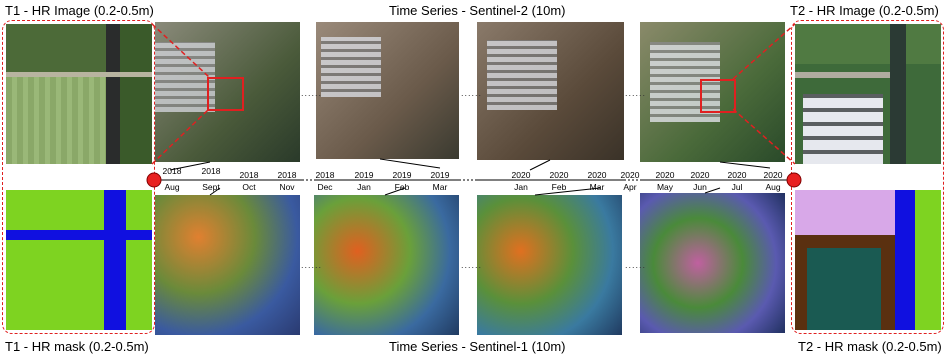 This screenshot has height=356, width=947. What do you see at coordinates (868, 260) in the screenshot?
I see `t2-hr-mask` at bounding box center [868, 260].